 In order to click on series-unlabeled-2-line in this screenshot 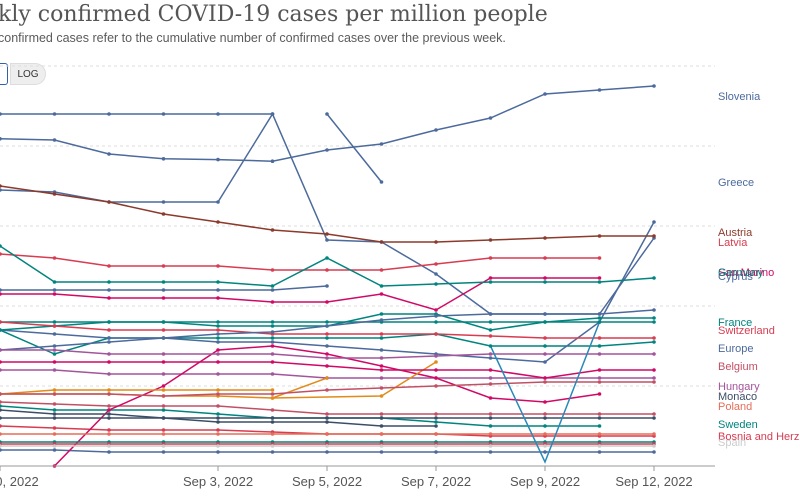, I will do `click(327, 372)`.